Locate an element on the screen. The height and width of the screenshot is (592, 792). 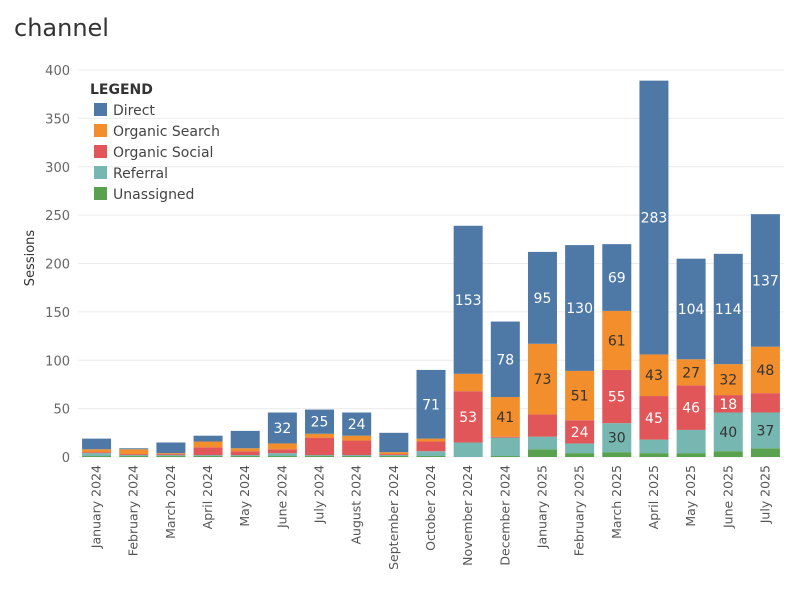
x-tick-label: December 2024 is located at coordinates (504, 515).